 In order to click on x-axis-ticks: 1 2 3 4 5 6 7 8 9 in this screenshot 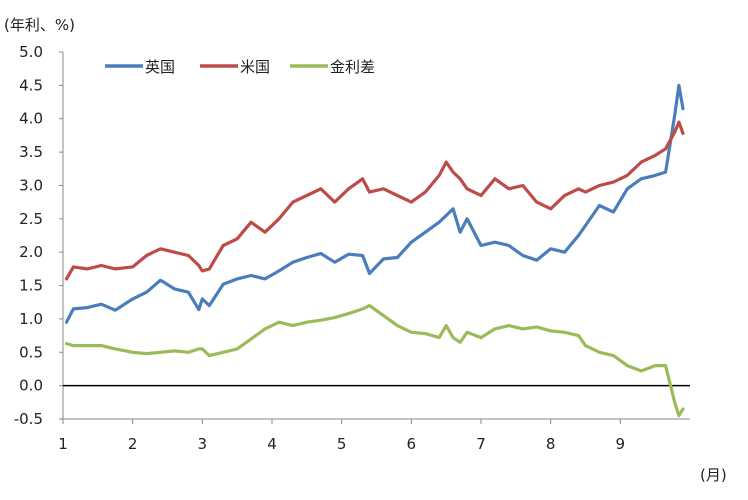, I will do `click(341, 436)`.